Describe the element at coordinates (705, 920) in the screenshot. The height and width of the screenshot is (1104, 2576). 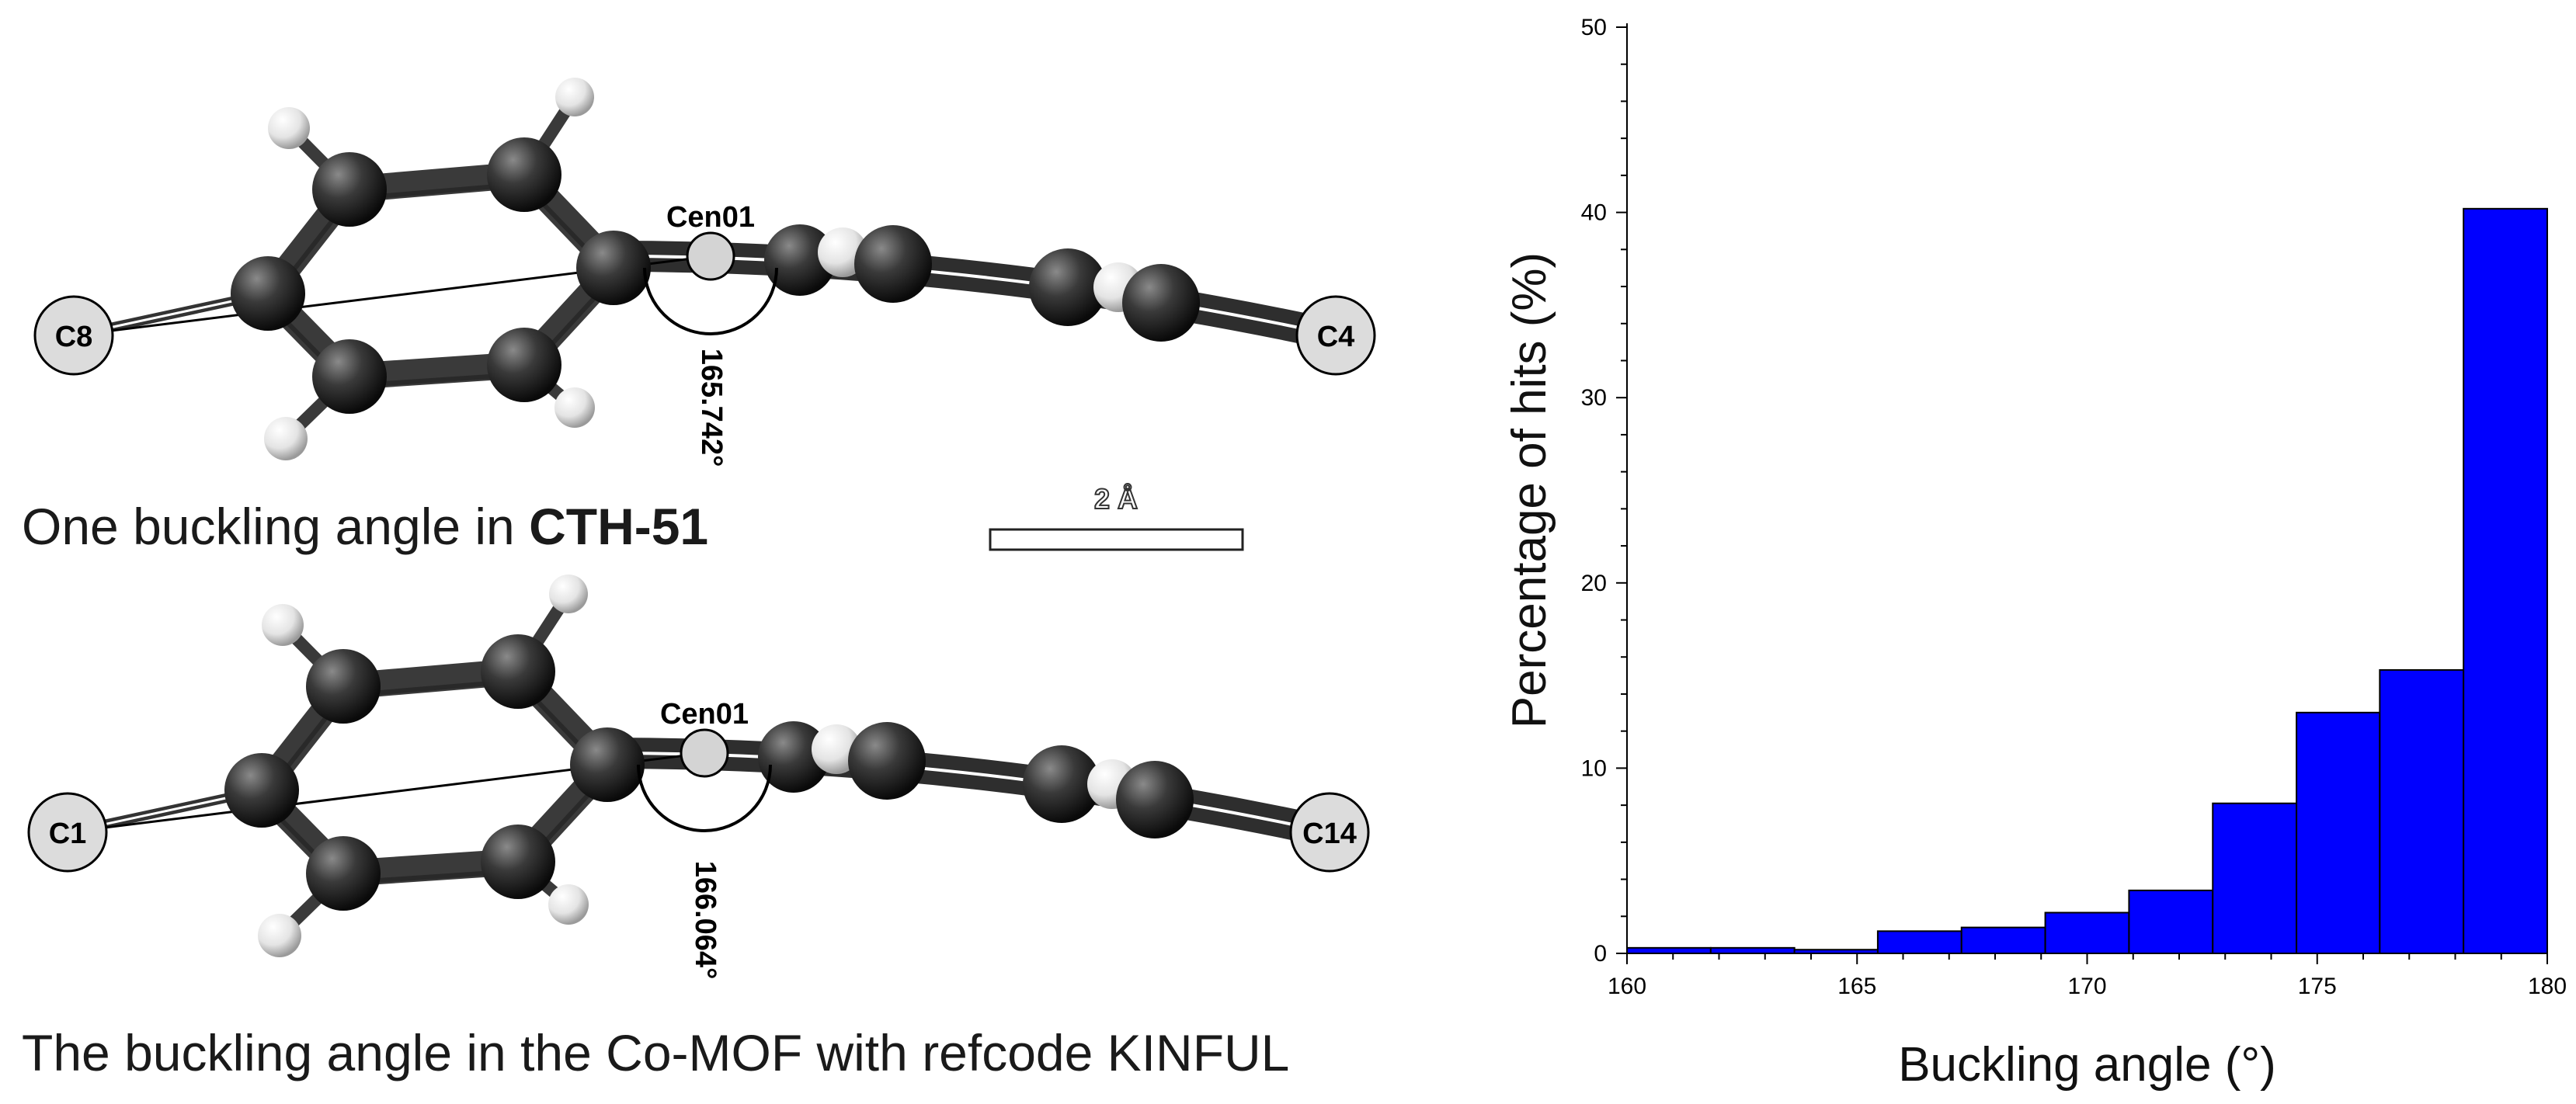
I see `angle-label-2: 166.064°` at that location.